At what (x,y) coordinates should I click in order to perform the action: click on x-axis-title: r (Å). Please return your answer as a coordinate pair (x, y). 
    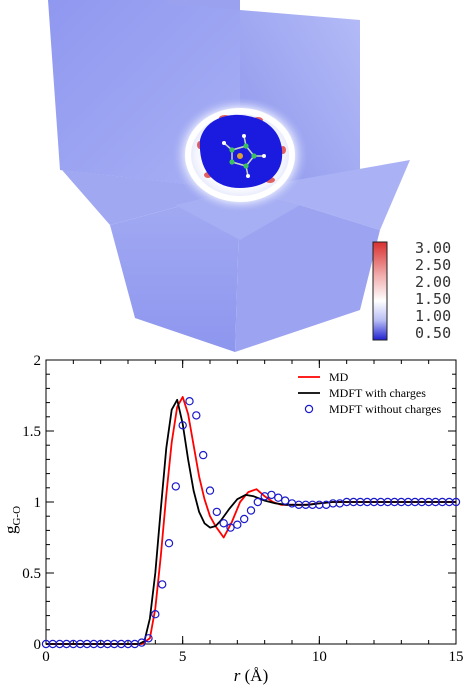
    Looking at the image, I should click on (251, 675).